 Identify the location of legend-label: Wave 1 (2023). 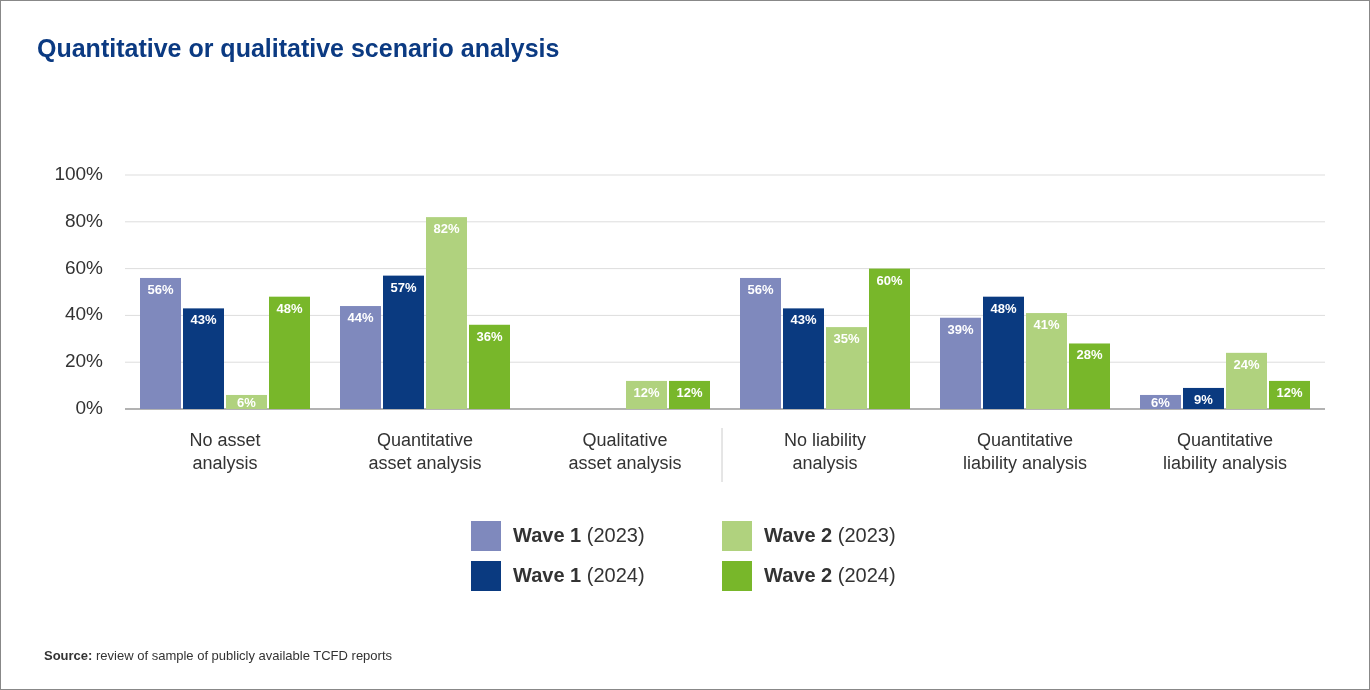
(579, 535).